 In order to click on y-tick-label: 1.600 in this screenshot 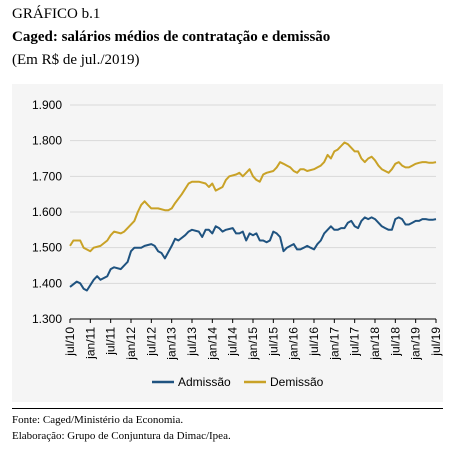, I will do `click(47, 212)`.